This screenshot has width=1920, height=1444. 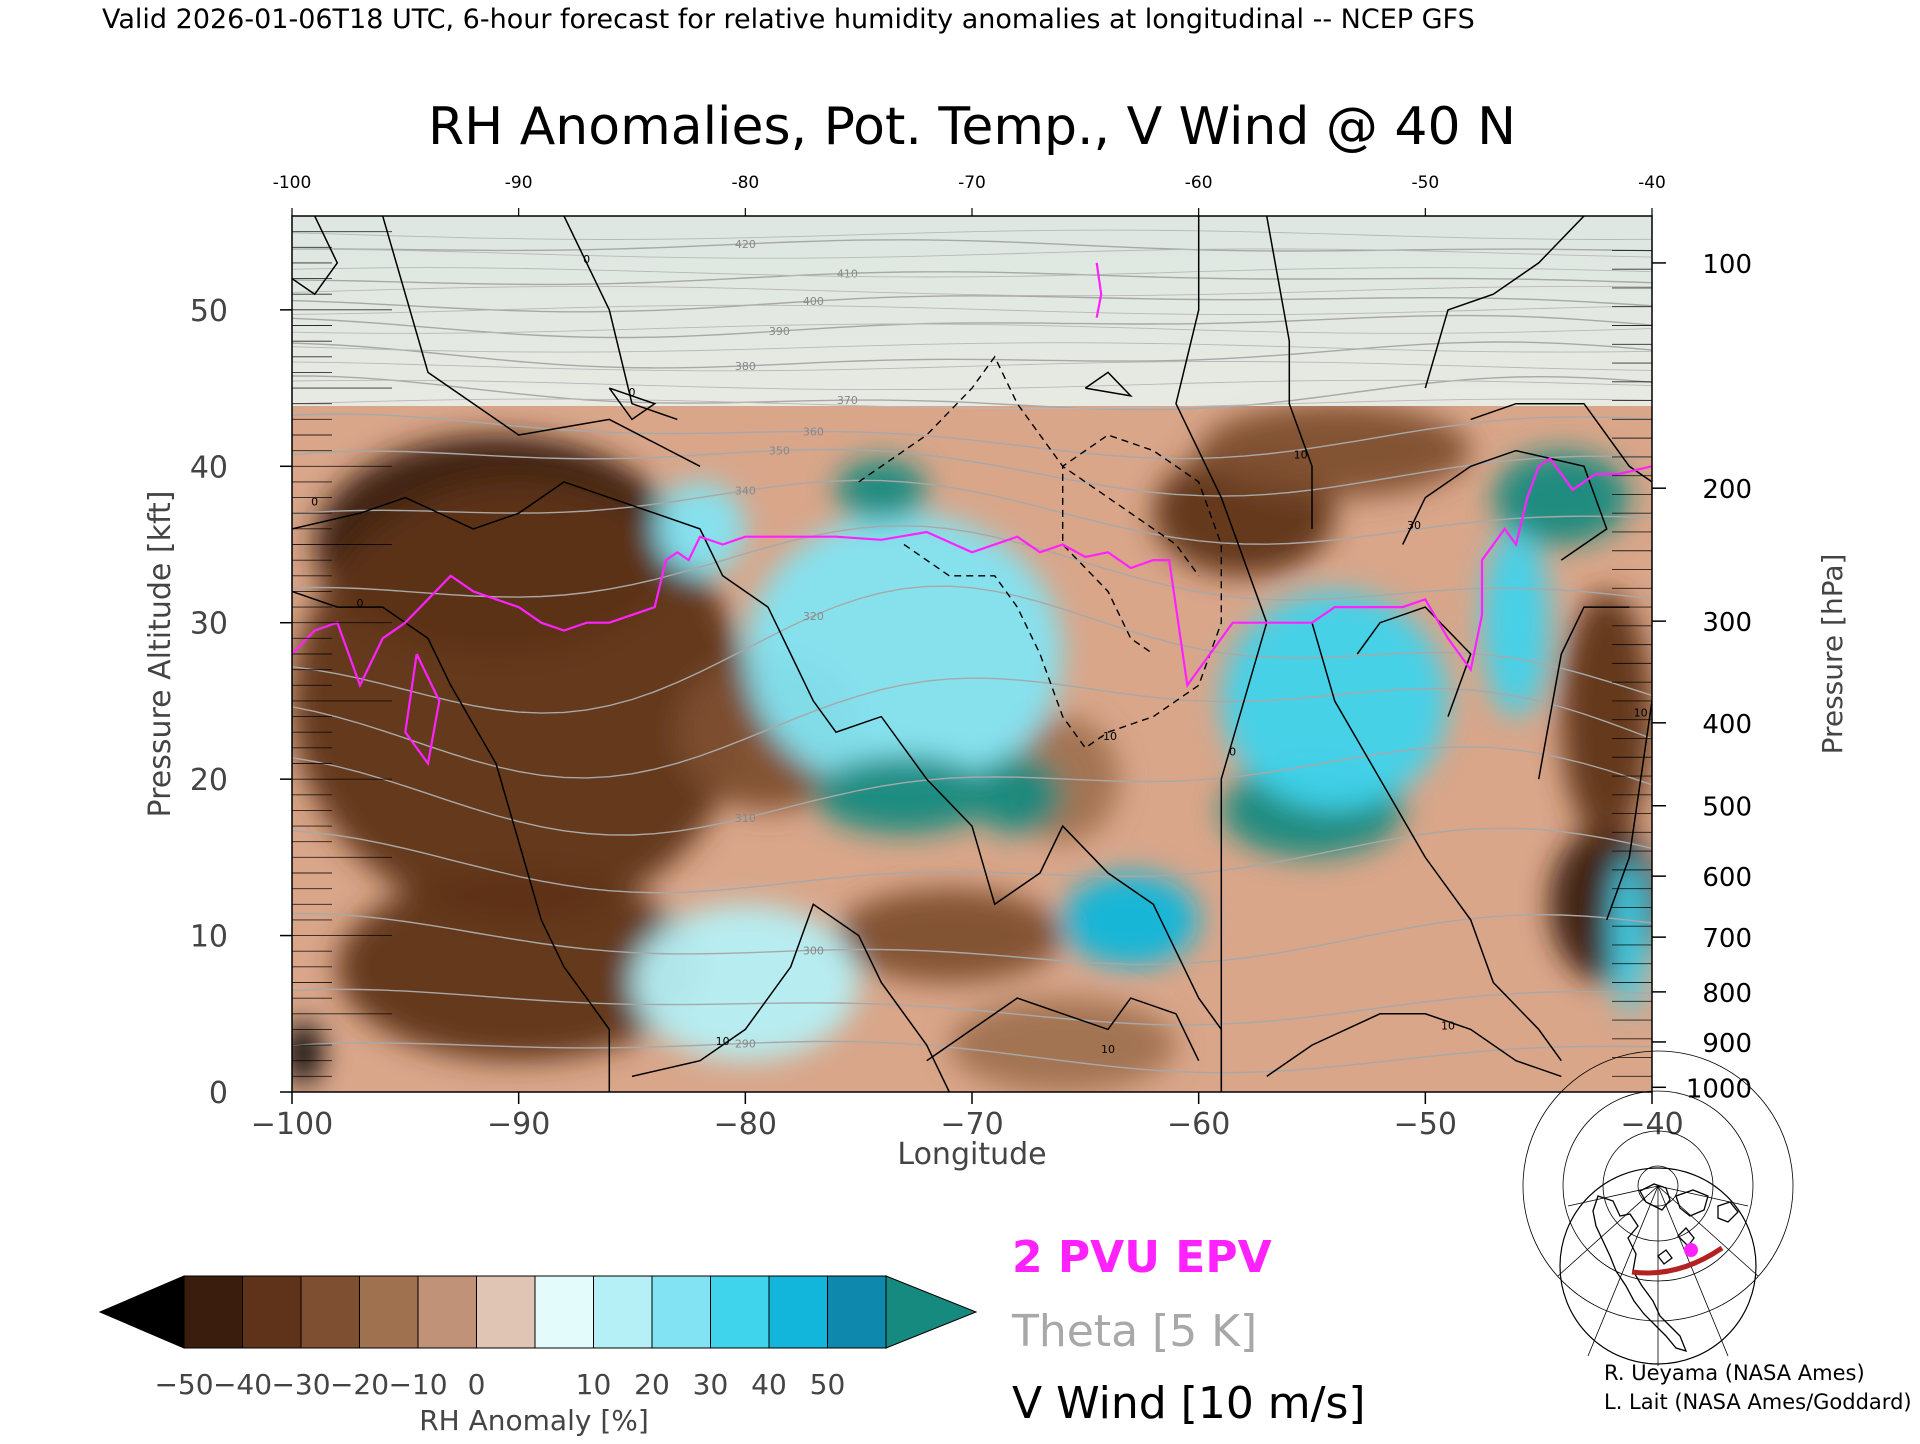 What do you see at coordinates (1758, 1402) in the screenshot?
I see `credit-line-2: L. Lait (NASA Ames/Goddard)` at bounding box center [1758, 1402].